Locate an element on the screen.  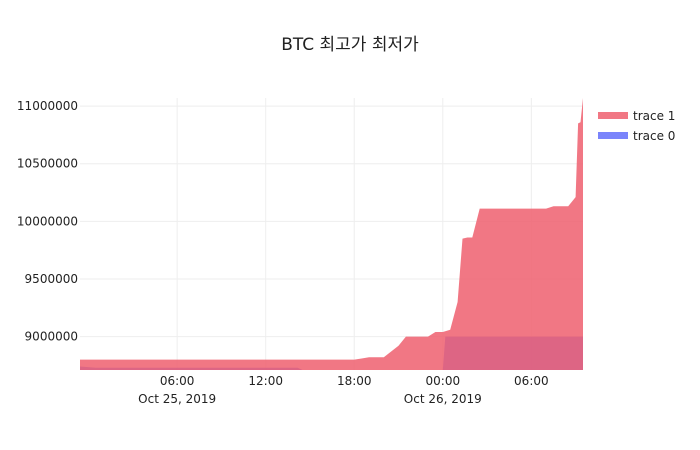
legend-label: trace 0 is located at coordinates (654, 136).